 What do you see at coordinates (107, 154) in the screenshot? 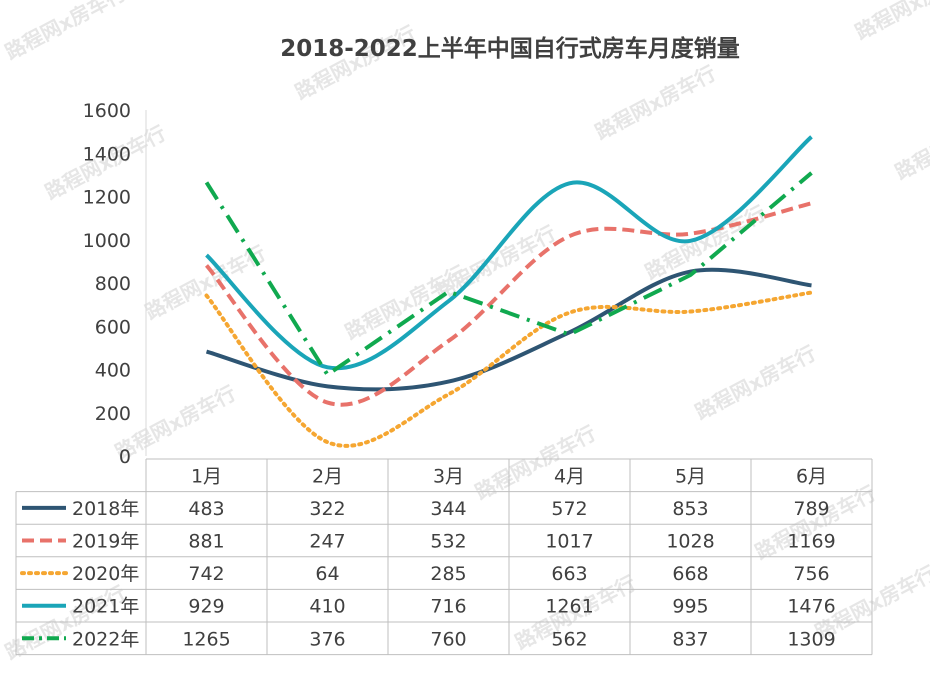
I see `y-tick-label: 1400` at bounding box center [107, 154].